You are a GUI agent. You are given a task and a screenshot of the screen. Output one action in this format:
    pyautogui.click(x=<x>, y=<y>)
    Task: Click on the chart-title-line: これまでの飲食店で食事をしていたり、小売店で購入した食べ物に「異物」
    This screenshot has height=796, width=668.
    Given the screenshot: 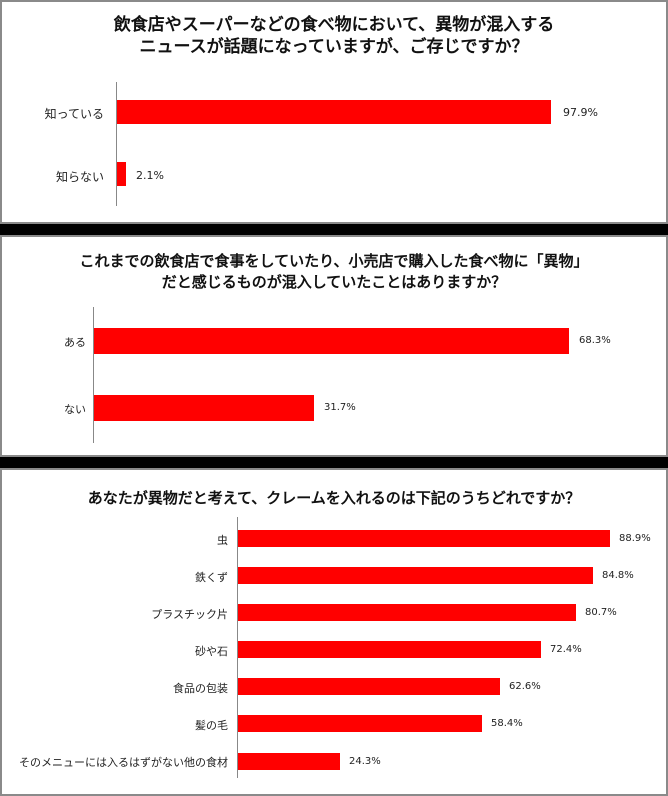 What is the action you would take?
    pyautogui.click(x=334, y=261)
    